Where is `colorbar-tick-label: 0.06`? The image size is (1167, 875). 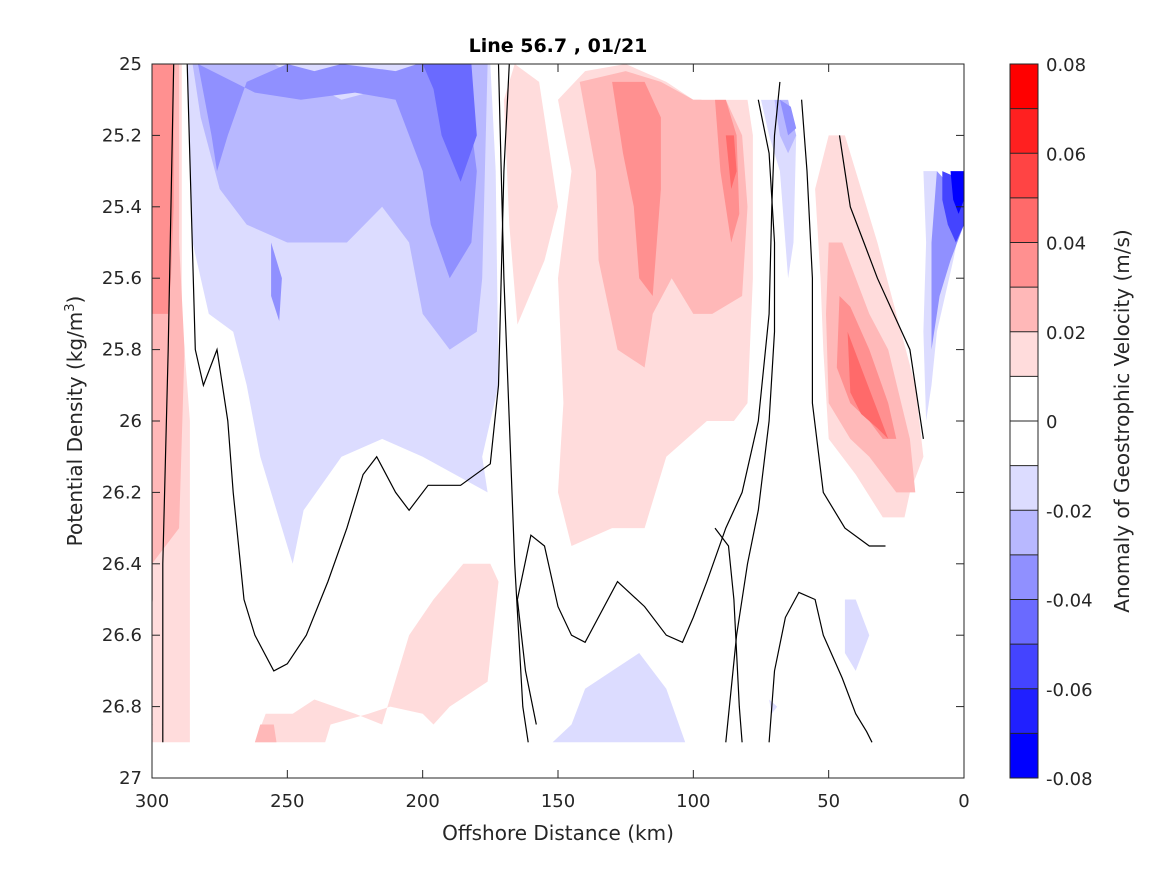 colorbar-tick-label: 0.06 is located at coordinates (1066, 154).